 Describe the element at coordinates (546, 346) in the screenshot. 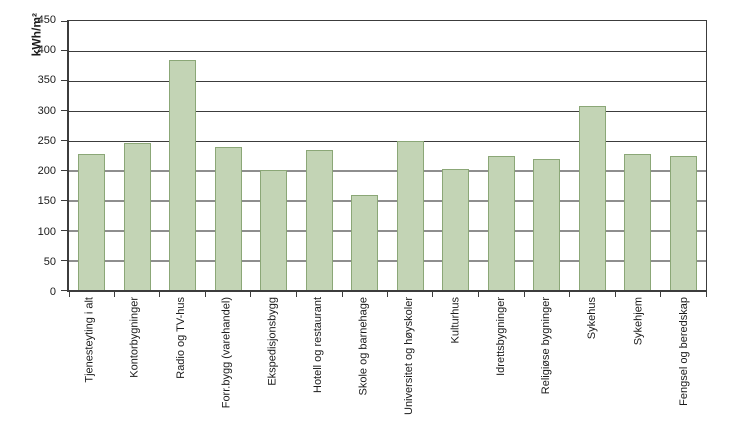

I see `x-label-11: Religiøse bygninger` at that location.